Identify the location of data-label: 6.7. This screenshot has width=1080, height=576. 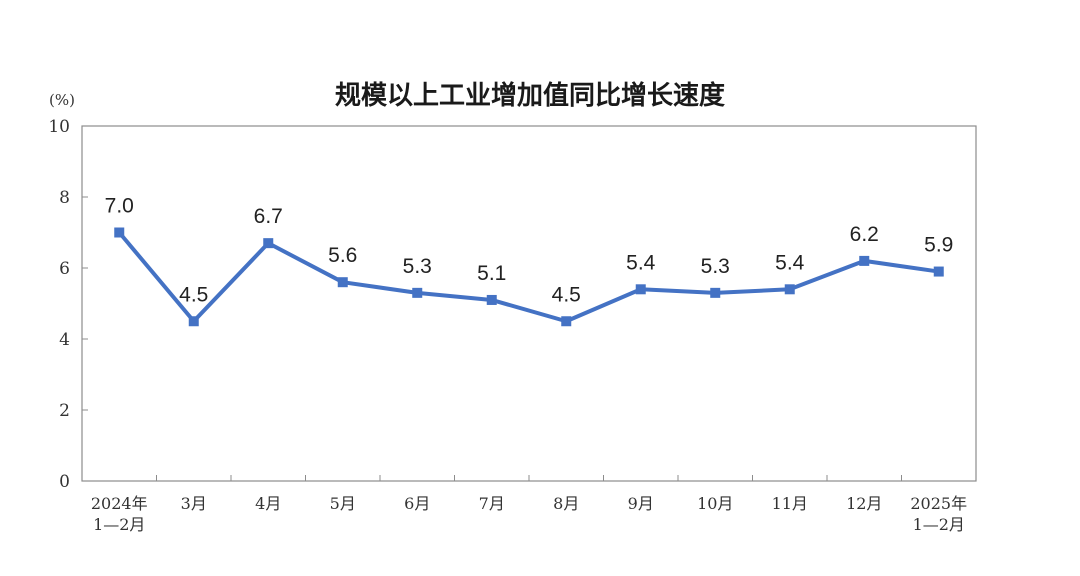
(268, 216).